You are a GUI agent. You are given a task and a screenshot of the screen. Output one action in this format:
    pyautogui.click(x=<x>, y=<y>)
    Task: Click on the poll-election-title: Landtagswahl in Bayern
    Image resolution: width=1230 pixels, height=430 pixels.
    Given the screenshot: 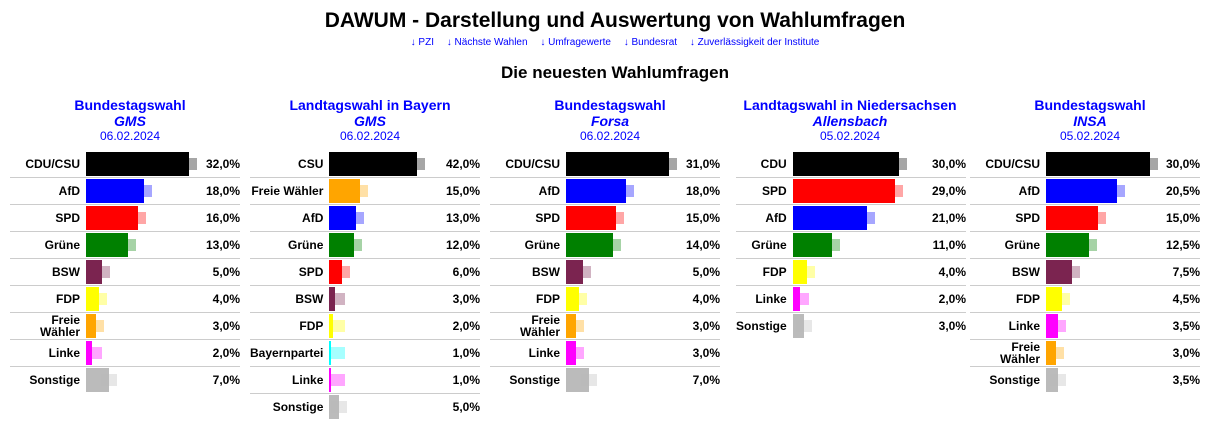 What is the action you would take?
    pyautogui.click(x=370, y=105)
    